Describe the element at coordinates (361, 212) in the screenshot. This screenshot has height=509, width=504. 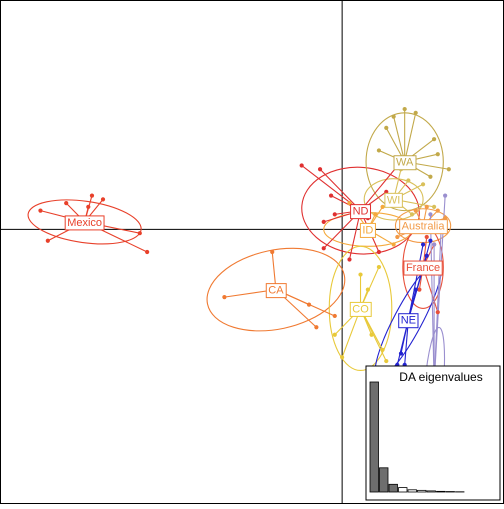
I see `group-label: ND` at that location.